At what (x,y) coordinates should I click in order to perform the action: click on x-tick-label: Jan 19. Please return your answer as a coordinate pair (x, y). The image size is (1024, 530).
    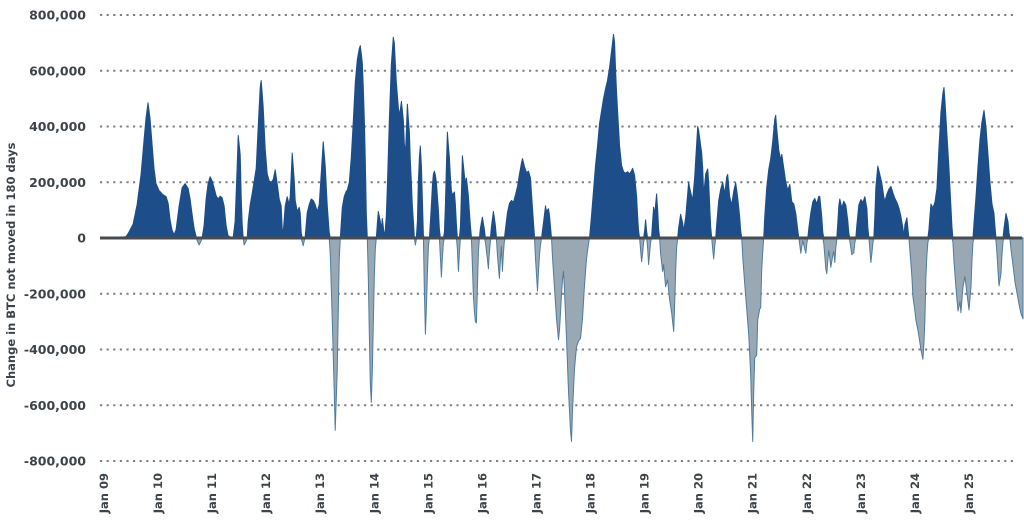
    Looking at the image, I should click on (645, 493).